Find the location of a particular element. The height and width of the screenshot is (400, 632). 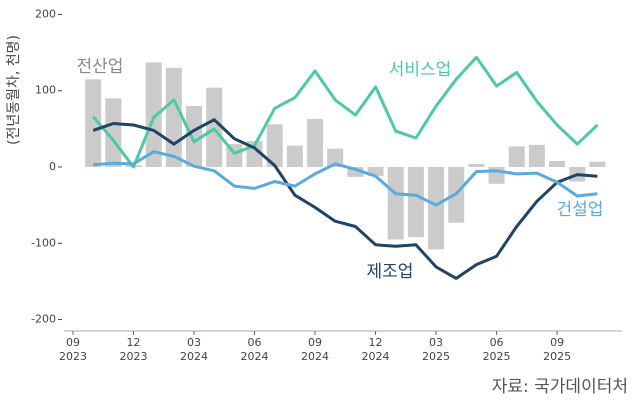

y-tick-label: 0 is located at coordinates (52, 166).